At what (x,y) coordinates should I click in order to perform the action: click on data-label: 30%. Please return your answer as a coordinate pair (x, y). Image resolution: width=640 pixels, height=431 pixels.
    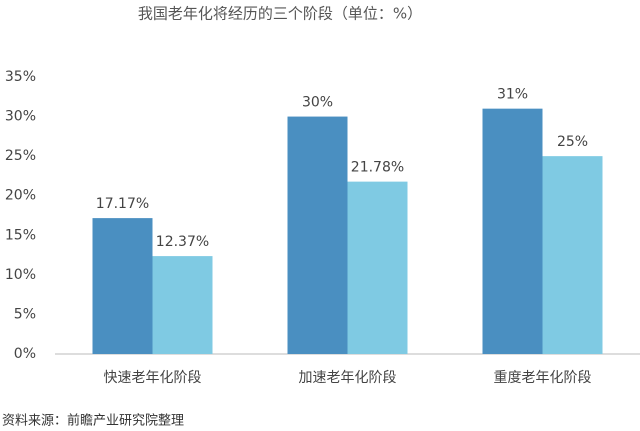
    Looking at the image, I should click on (317, 103).